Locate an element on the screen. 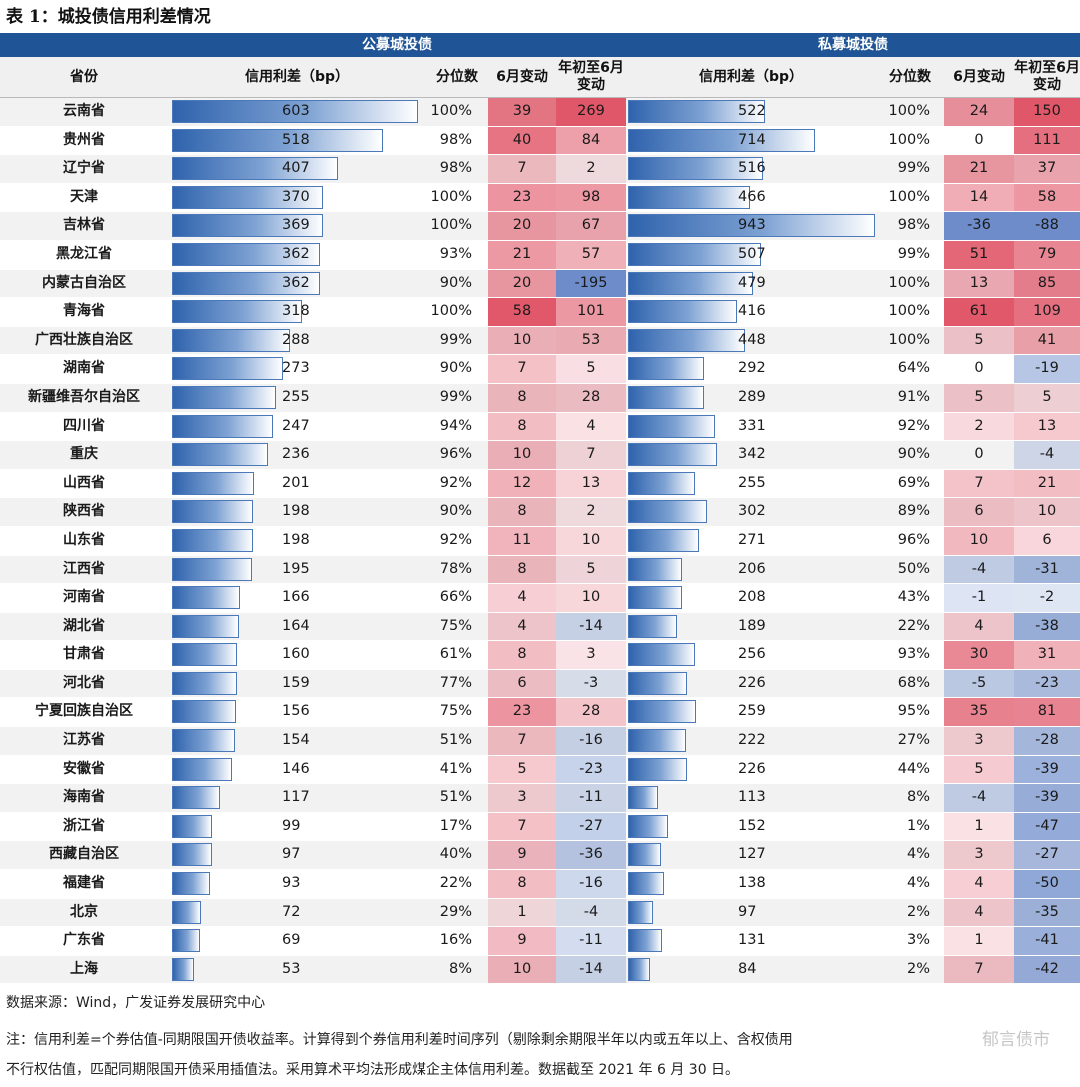 Image resolution: width=1080 pixels, height=1087 pixels. public-ytd-change: 2 is located at coordinates (591, 169).